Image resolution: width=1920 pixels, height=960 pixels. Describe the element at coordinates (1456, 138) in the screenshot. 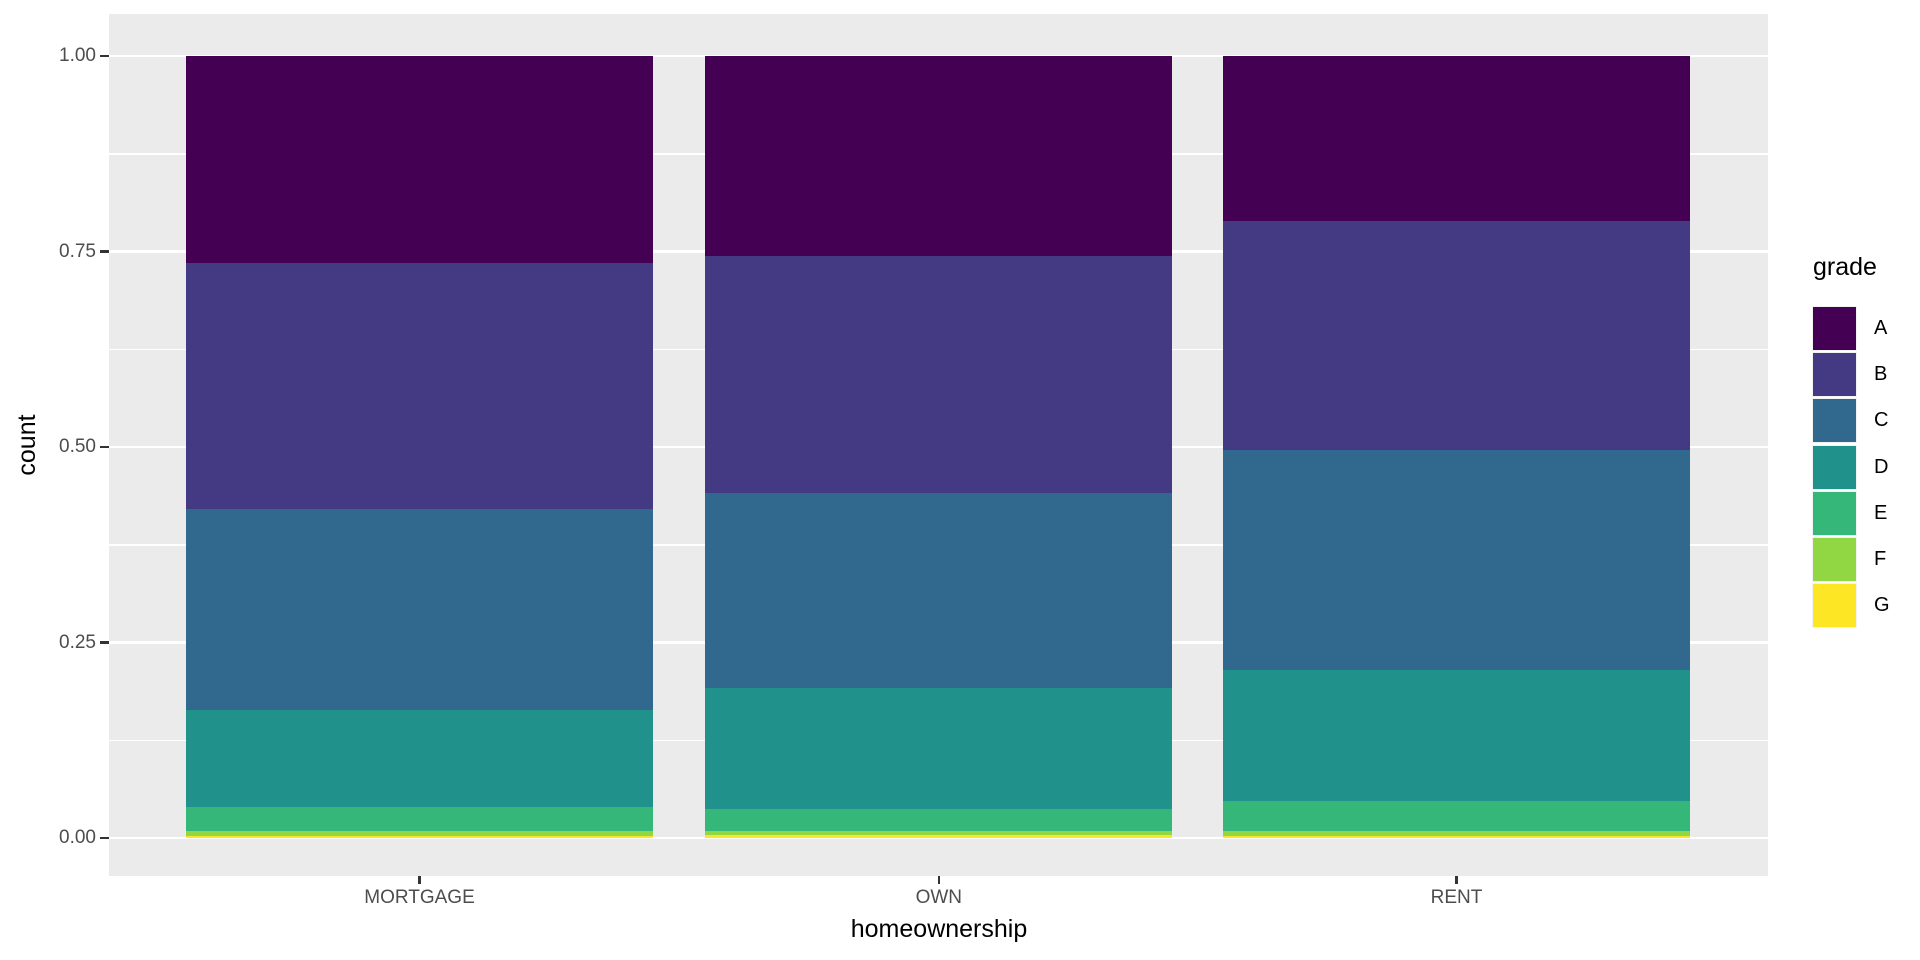

I see `bar-rent-segment-a` at that location.